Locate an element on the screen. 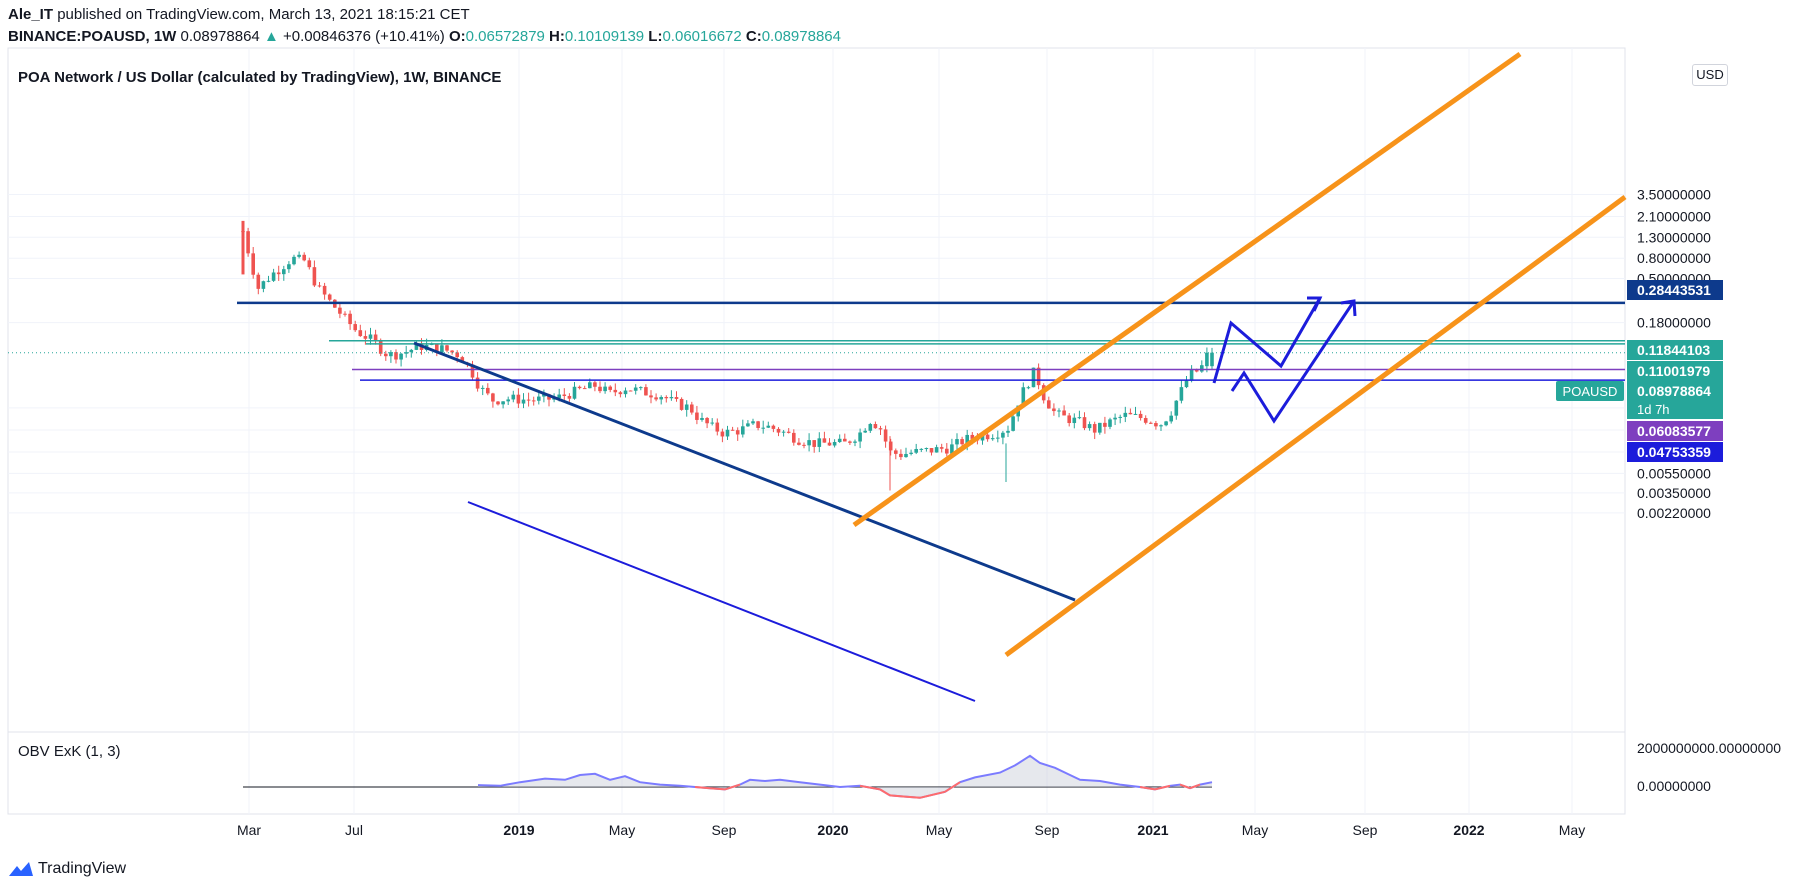 Image resolution: width=1805 pixels, height=894 pixels. currency-button: USD is located at coordinates (1710, 75).